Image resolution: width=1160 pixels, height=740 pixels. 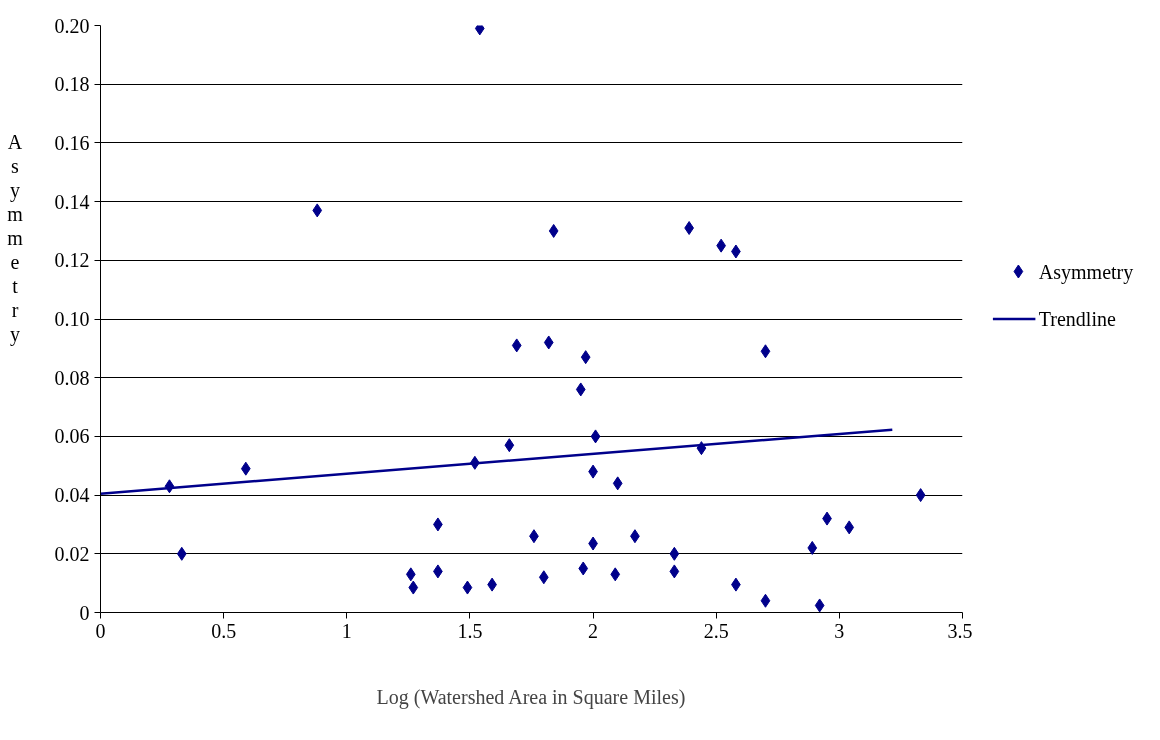 What do you see at coordinates (72, 142) in the screenshot?
I see `y-tick-label: 0.16` at bounding box center [72, 142].